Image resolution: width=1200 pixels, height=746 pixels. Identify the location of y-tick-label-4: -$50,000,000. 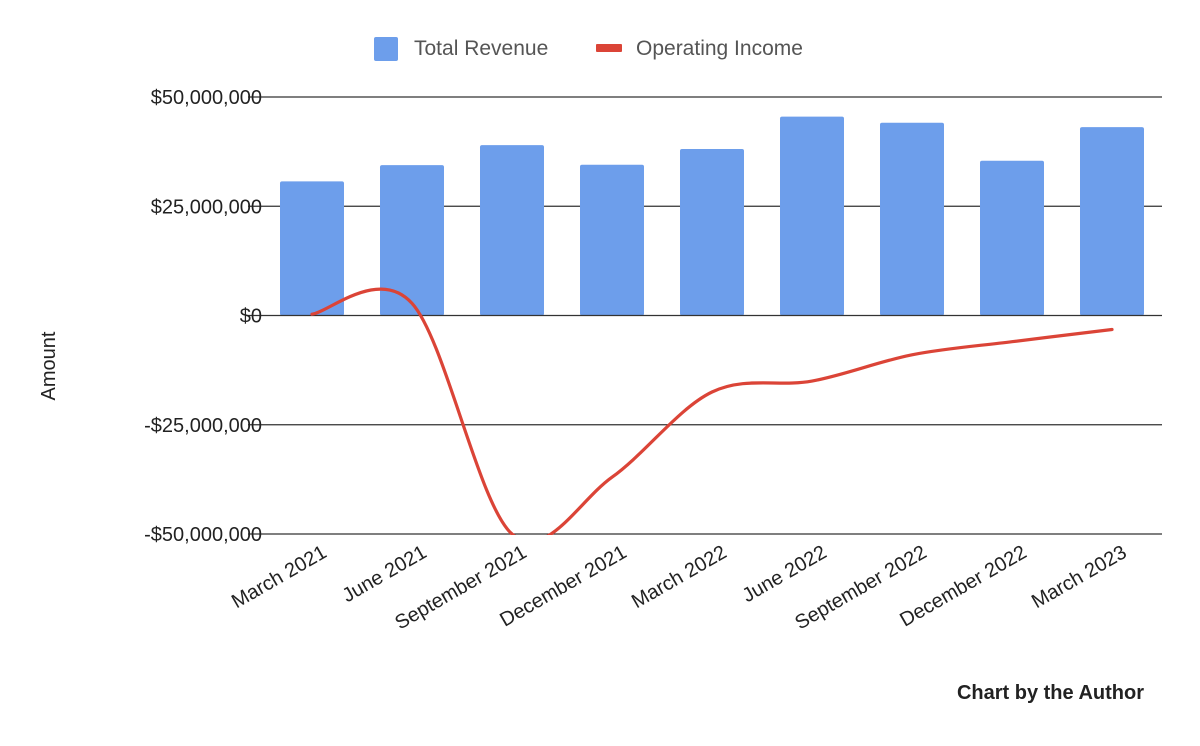
(203, 535).